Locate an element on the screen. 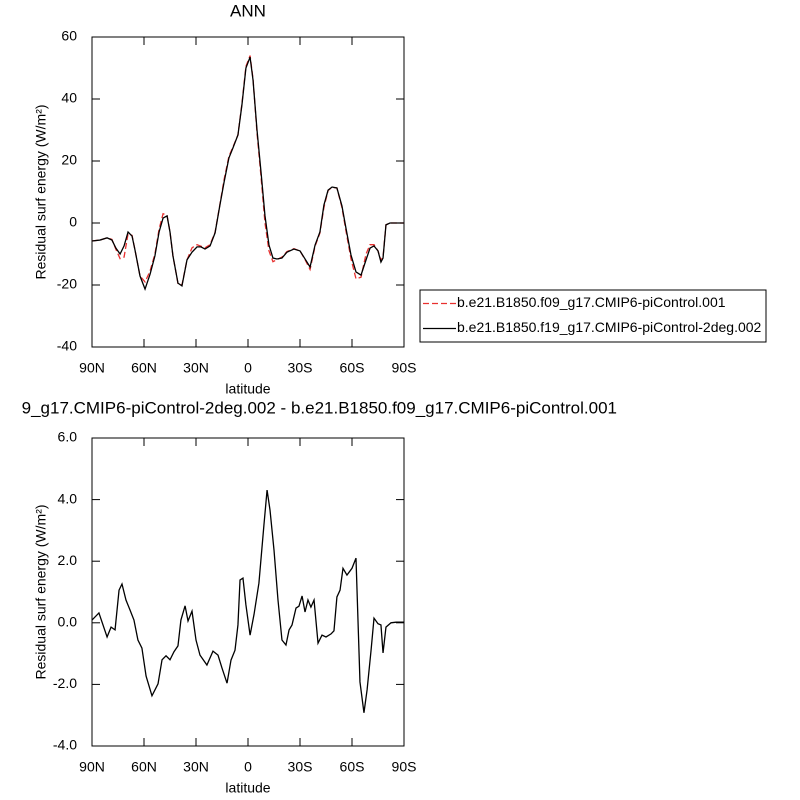 The image size is (800, 800). y-tick-label: 20 is located at coordinates (69, 160).